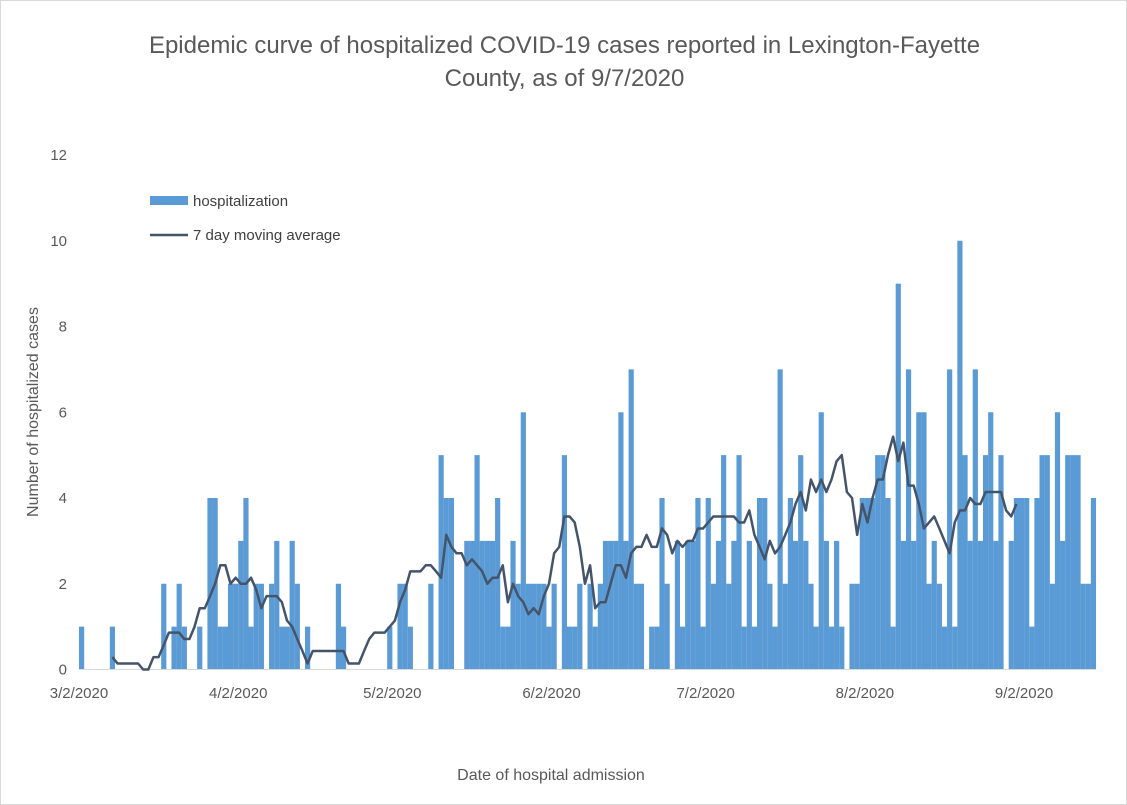 The width and height of the screenshot is (1127, 805). Describe the element at coordinates (33, 412) in the screenshot. I see `y-axis-title: Number of hospitalized cases` at that location.